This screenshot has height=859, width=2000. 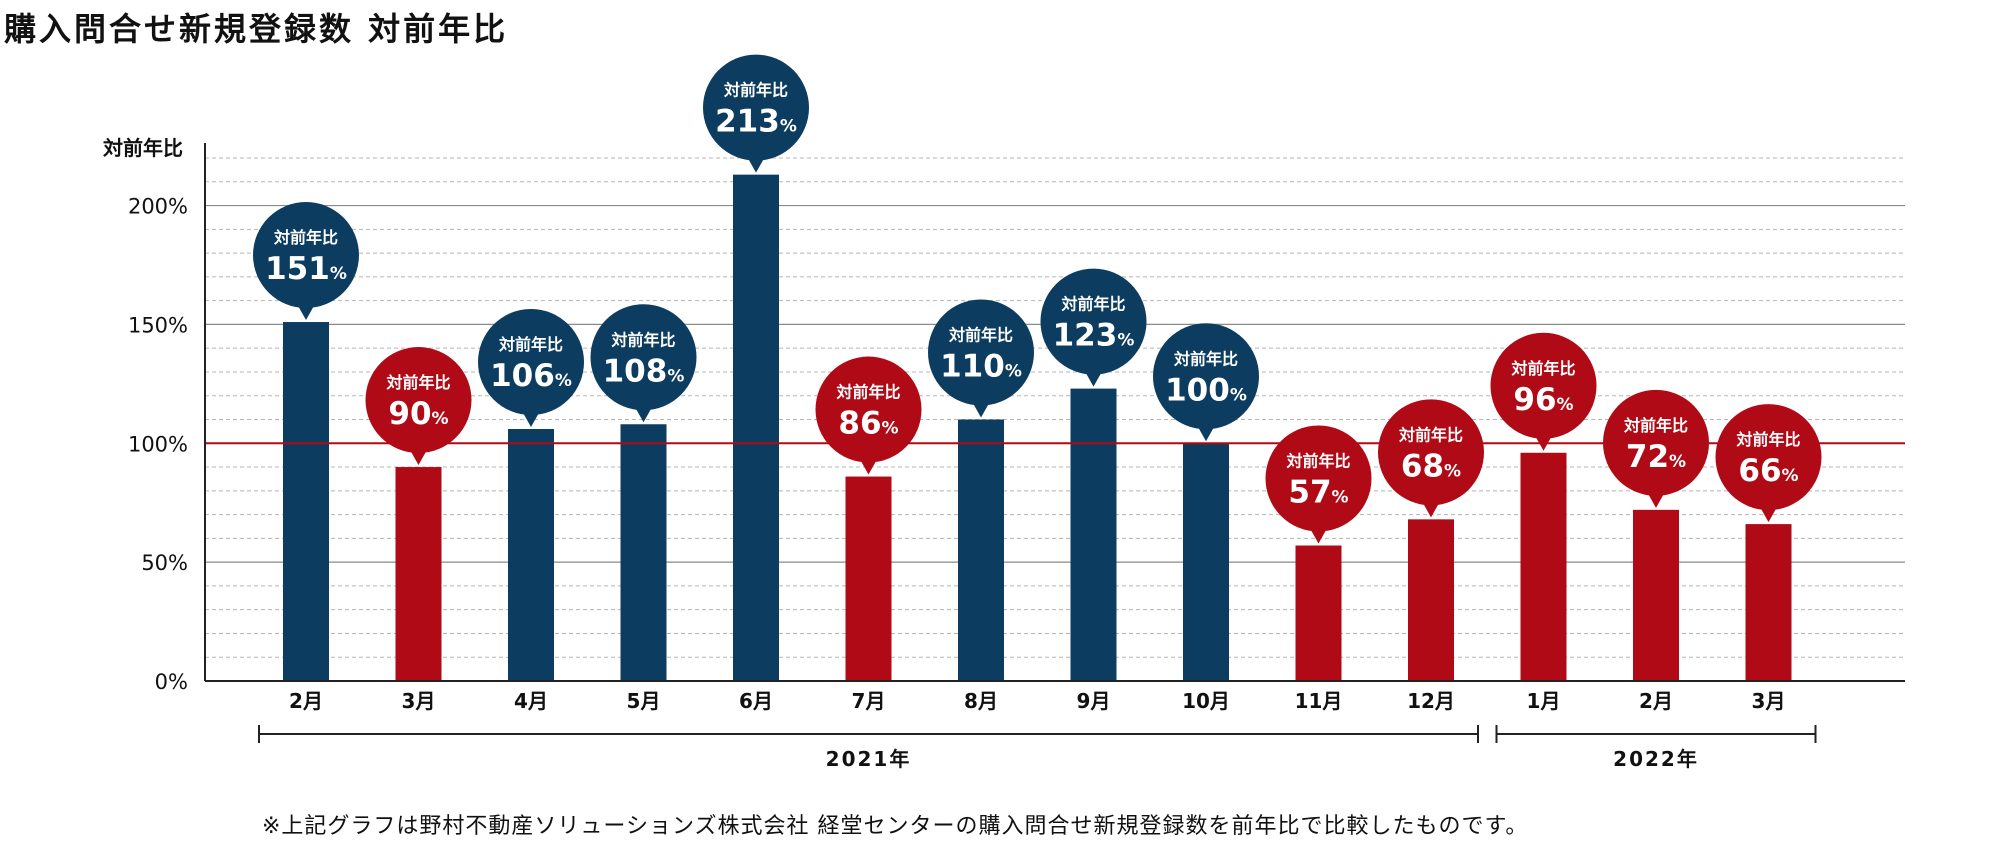 I want to click on data-label: 108%, so click(x=644, y=371).